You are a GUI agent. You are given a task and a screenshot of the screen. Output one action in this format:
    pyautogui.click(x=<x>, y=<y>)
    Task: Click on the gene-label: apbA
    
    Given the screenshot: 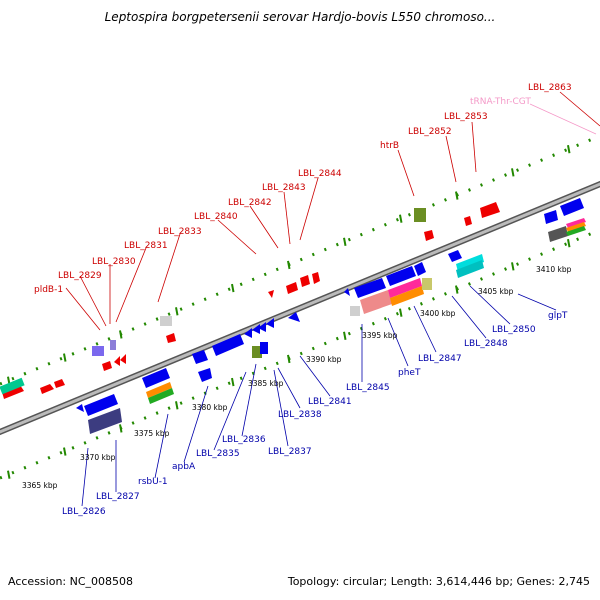 What is the action you would take?
    pyautogui.click(x=184, y=467)
    